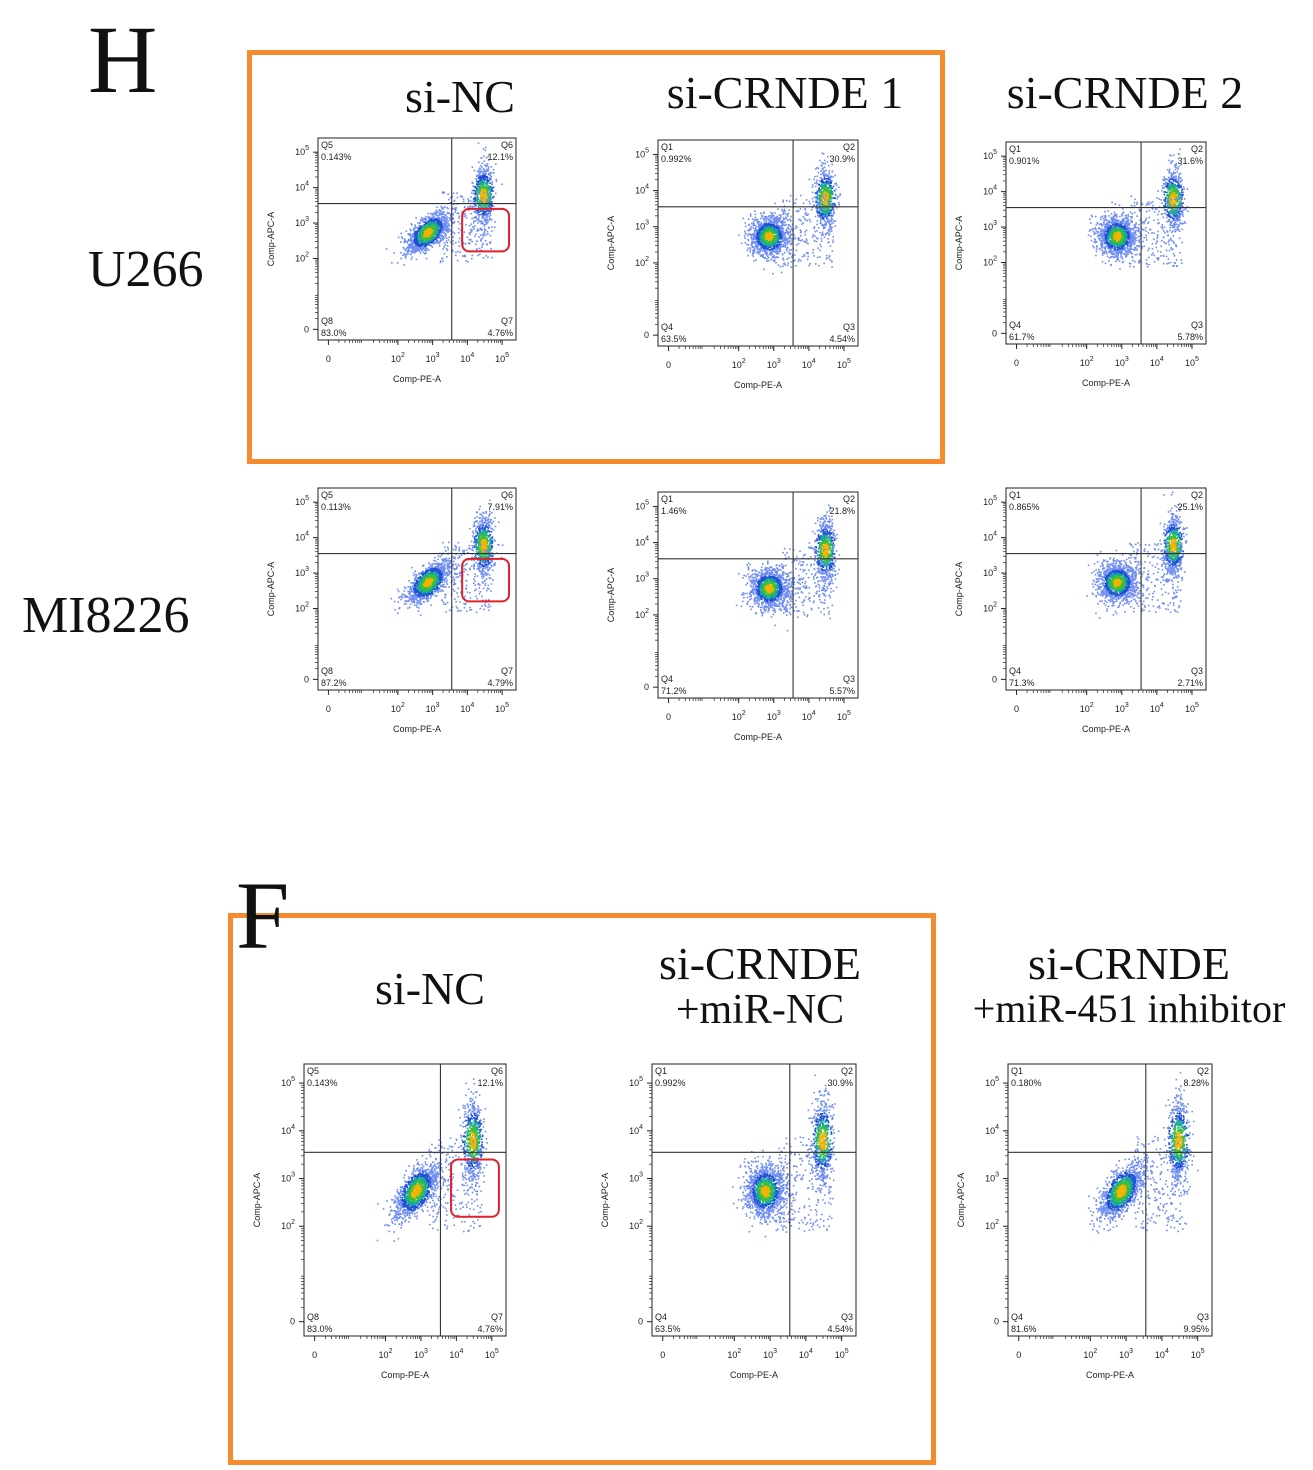 This screenshot has width=1313, height=1470. I want to click on x-tick-label: 0, so click(668, 365).